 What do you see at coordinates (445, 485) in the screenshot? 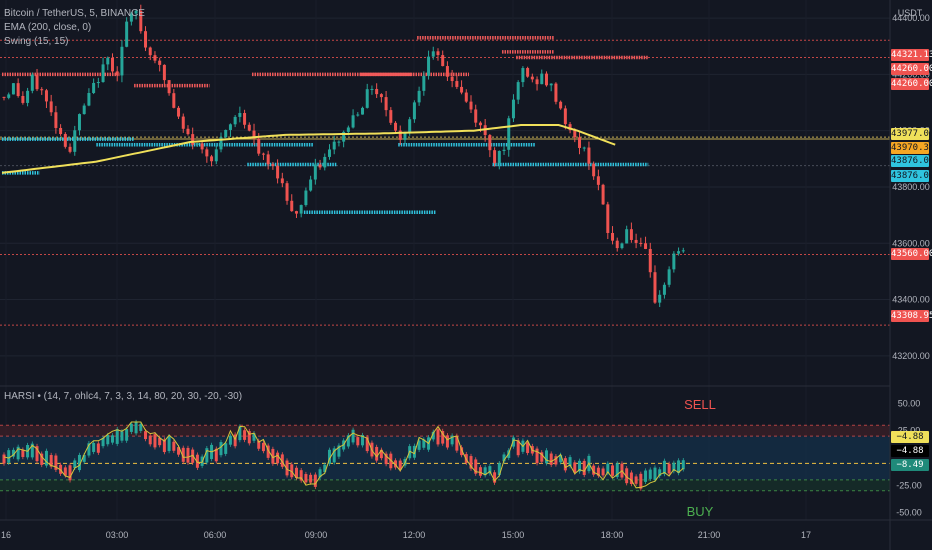
I see `oversold-zone` at bounding box center [445, 485].